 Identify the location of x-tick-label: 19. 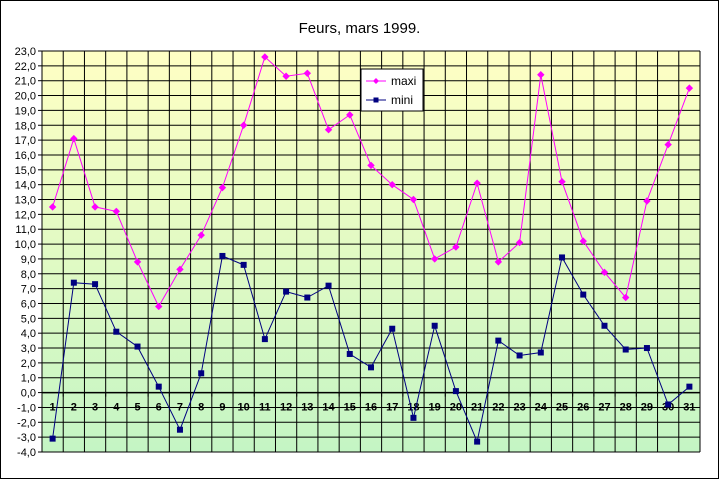
(435, 408).